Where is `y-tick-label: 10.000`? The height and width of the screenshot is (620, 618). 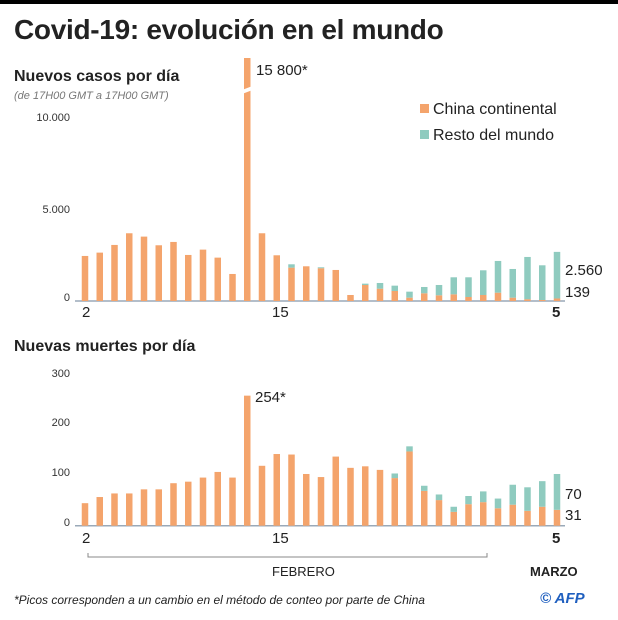 y-tick-label: 10.000 is located at coordinates (53, 118).